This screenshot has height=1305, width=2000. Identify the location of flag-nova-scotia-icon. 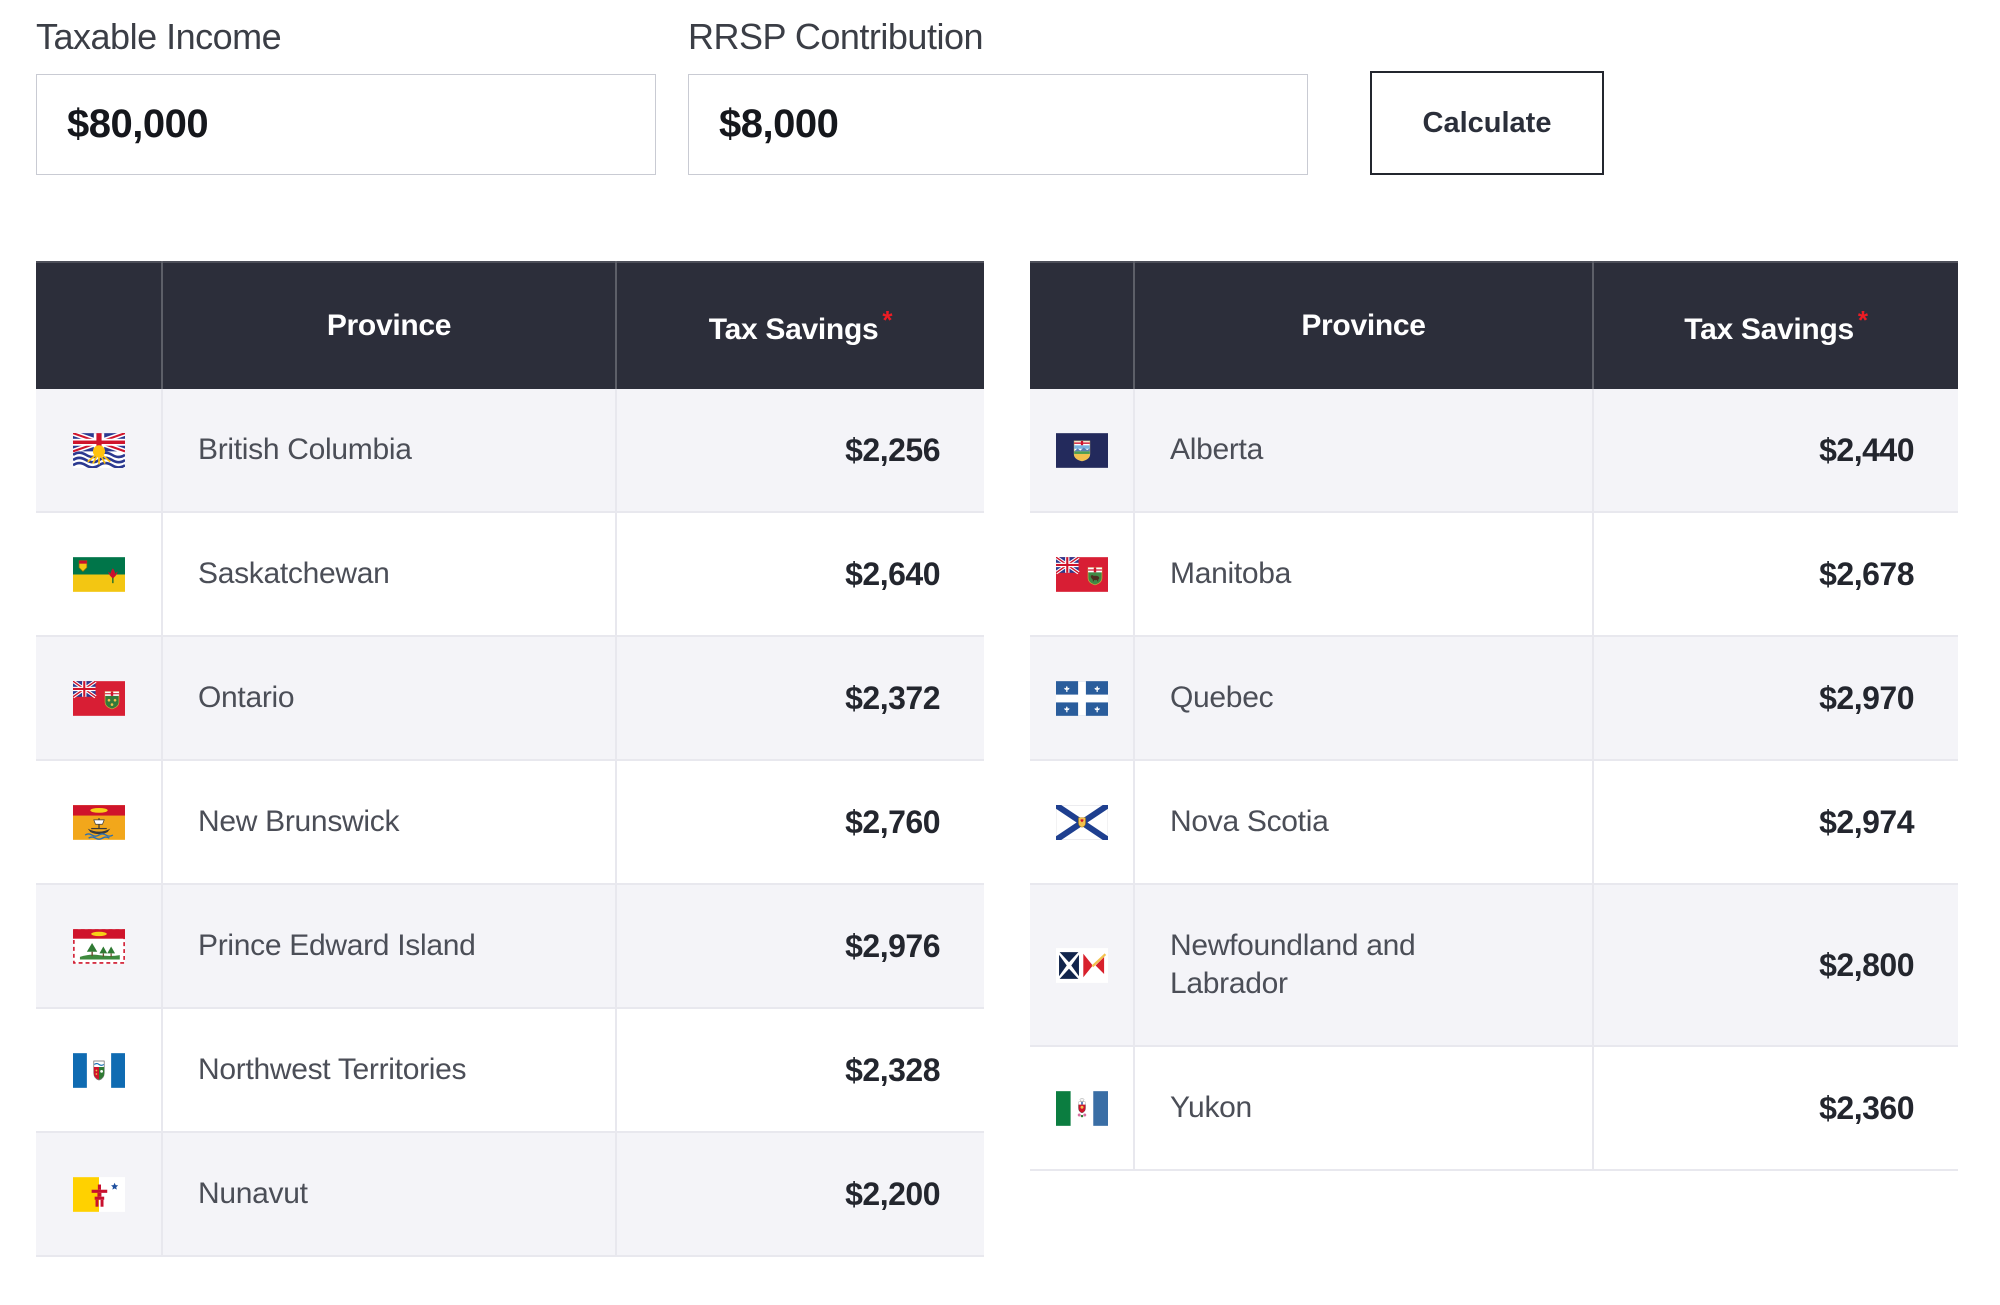
(1082, 822).